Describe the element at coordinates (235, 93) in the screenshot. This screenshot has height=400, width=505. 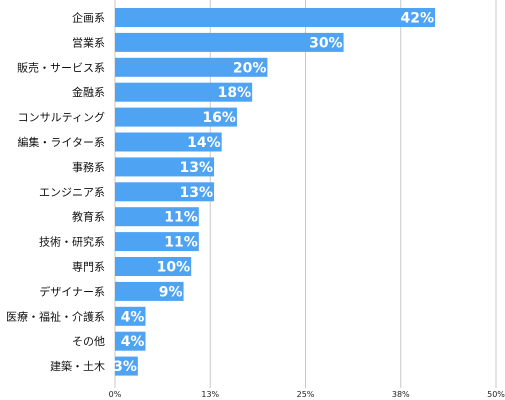
I see `data-label: 18%` at that location.